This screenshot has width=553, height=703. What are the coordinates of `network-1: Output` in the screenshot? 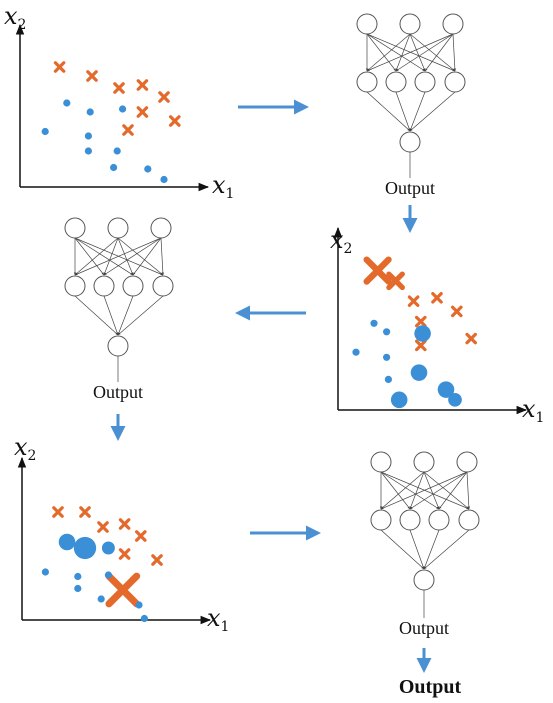 It's located at (411, 105).